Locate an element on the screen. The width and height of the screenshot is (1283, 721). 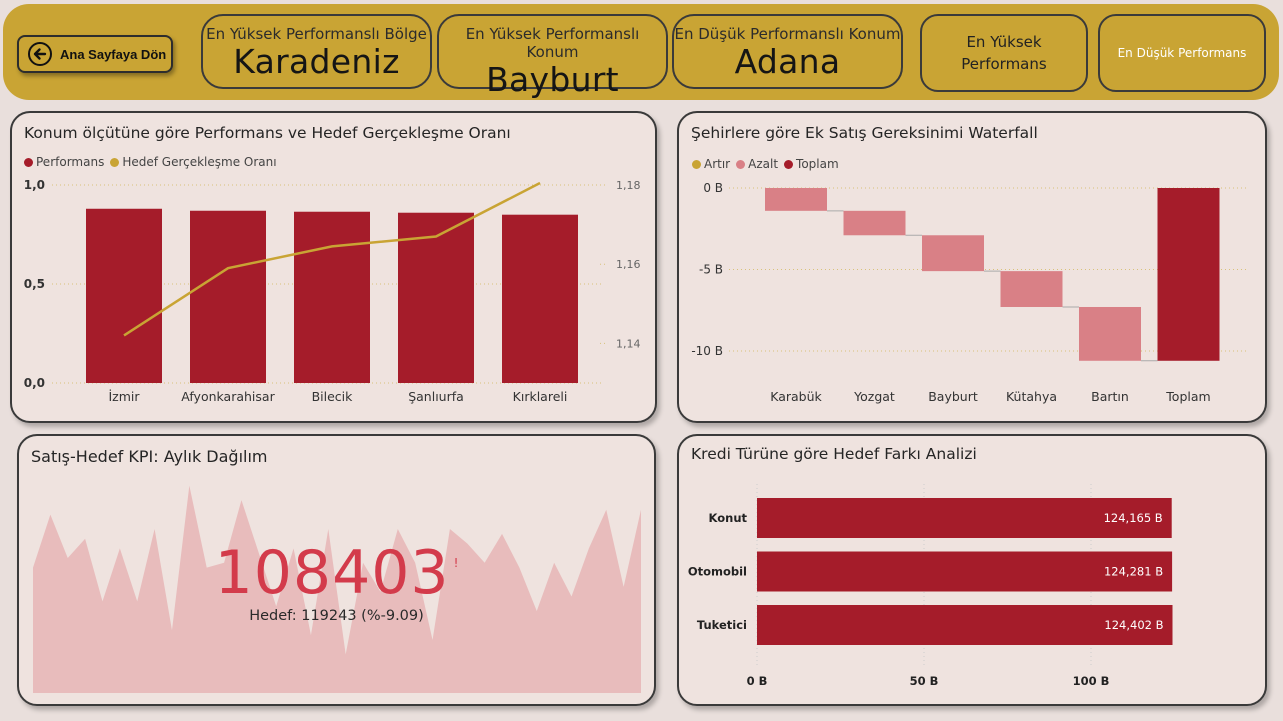
line-target-ratio is located at coordinates (332, 259).